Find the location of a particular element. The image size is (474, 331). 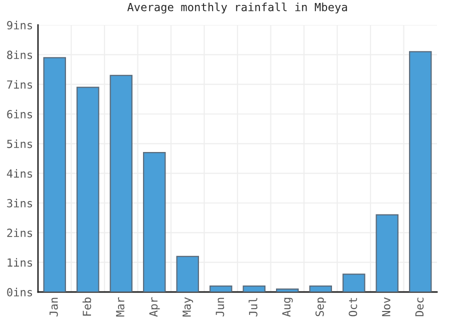

x-tick-label: Dec is located at coordinates (419, 307).